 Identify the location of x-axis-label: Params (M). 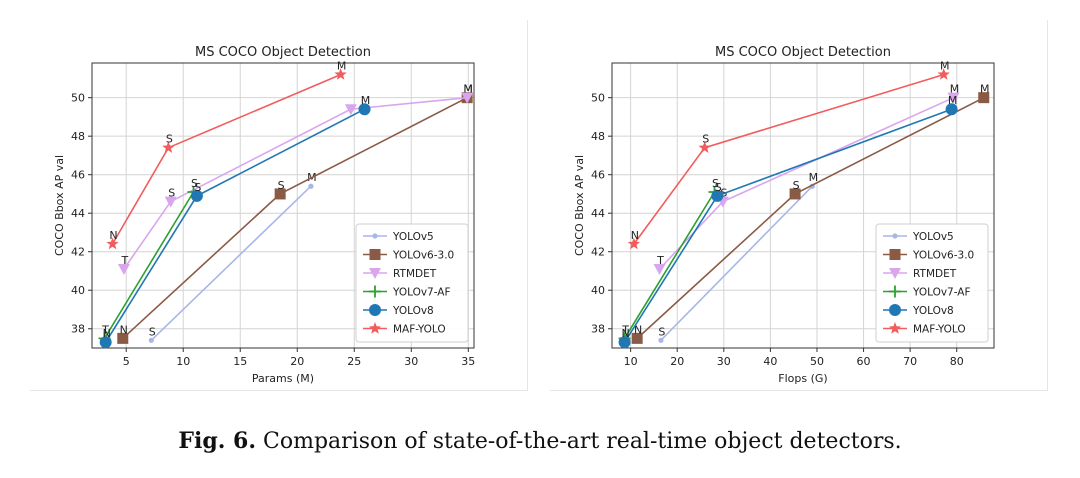
(283, 378).